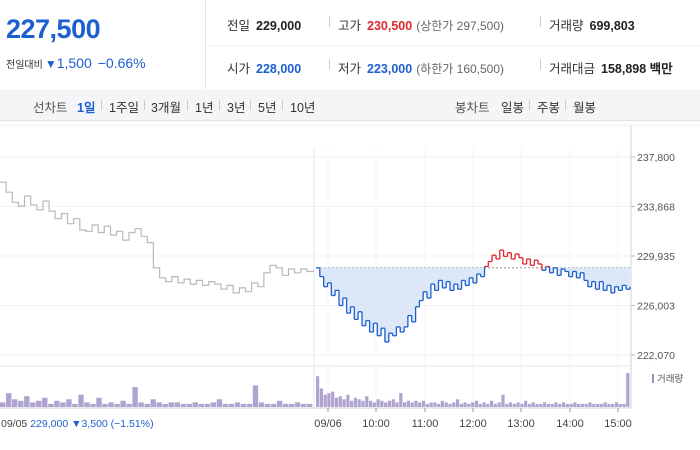 The image size is (700, 450). I want to click on x-tick-label: 12:00, so click(473, 424).